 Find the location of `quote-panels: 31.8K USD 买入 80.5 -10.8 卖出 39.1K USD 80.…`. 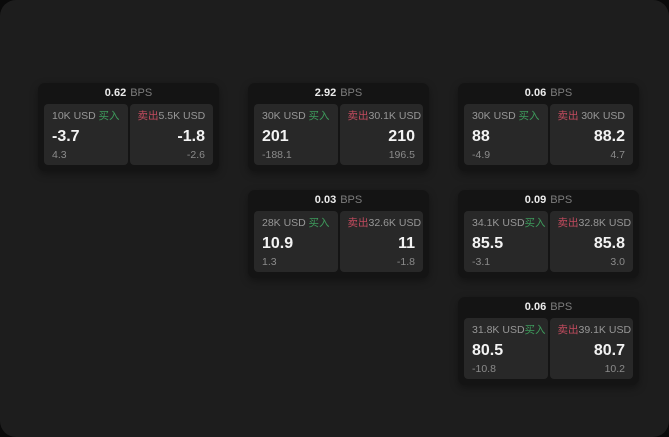

quote-panels: 31.8K USD 买入 80.5 -10.8 卖出 39.1K USD 80.… is located at coordinates (548, 348).